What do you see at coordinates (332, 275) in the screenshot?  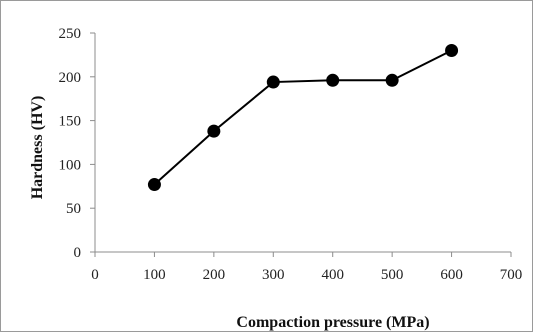 I see `x-tick-label: 400` at bounding box center [332, 275].